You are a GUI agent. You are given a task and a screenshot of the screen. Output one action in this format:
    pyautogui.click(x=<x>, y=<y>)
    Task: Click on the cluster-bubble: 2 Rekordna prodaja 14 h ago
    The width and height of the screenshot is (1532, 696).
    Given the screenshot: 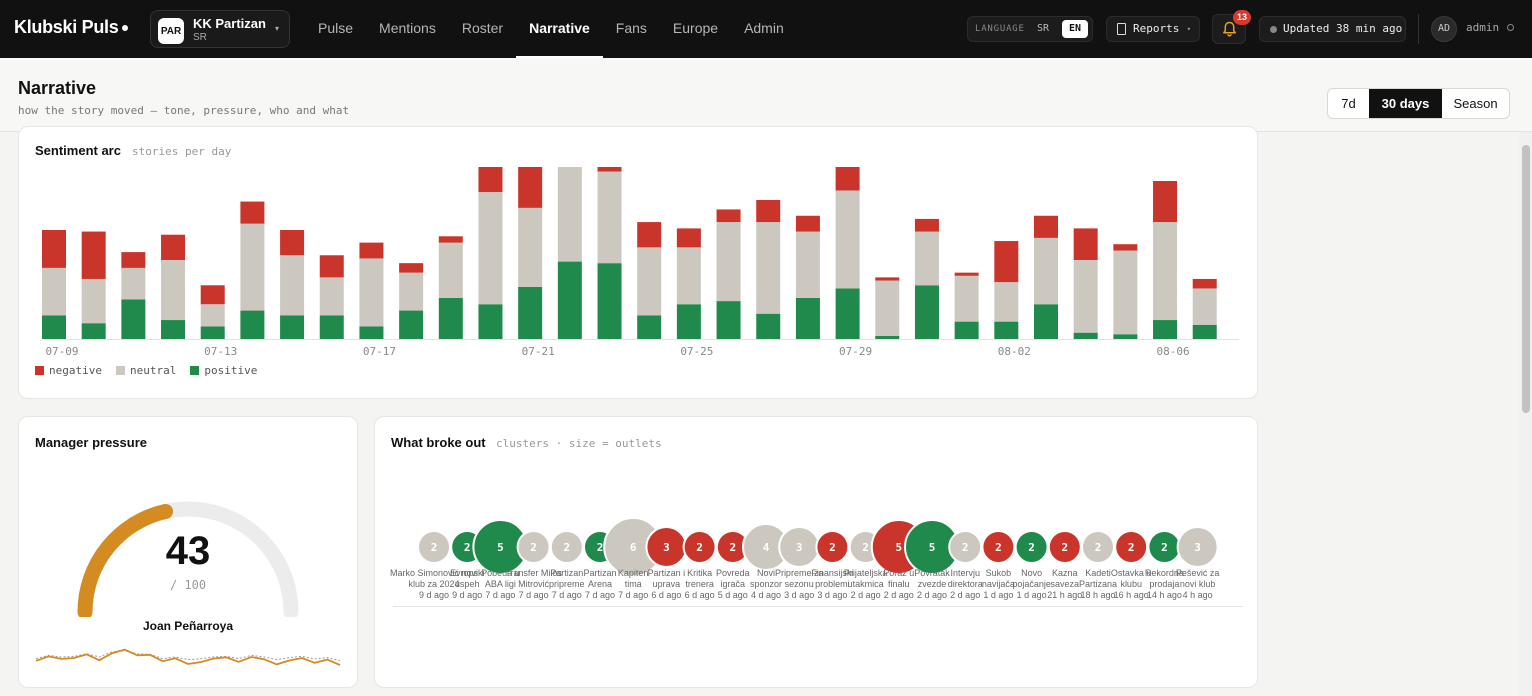 What is the action you would take?
    pyautogui.click(x=1164, y=565)
    